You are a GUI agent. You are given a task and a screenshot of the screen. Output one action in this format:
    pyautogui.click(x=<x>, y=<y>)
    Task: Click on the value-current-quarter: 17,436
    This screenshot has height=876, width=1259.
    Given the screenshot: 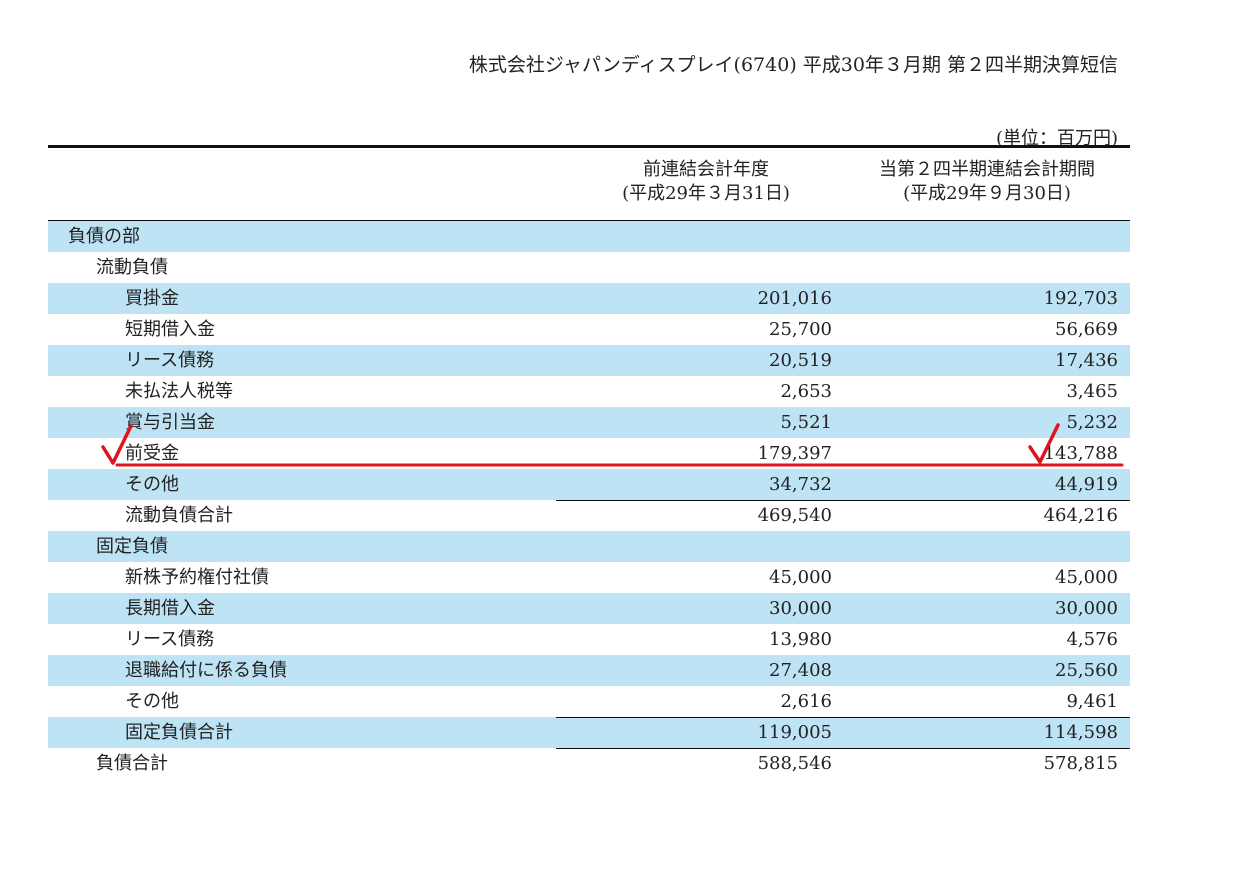 What is the action you would take?
    pyautogui.click(x=1086, y=360)
    